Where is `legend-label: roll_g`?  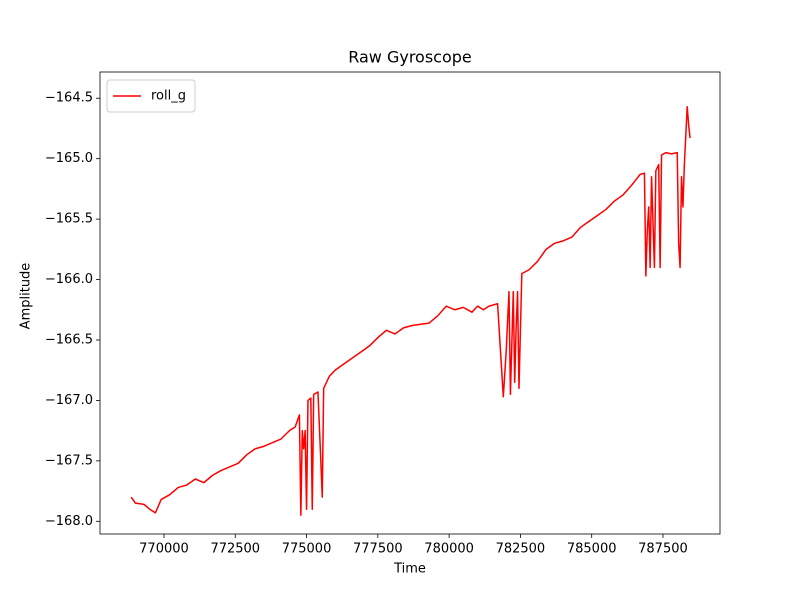 legend-label: roll_g is located at coordinates (168, 96).